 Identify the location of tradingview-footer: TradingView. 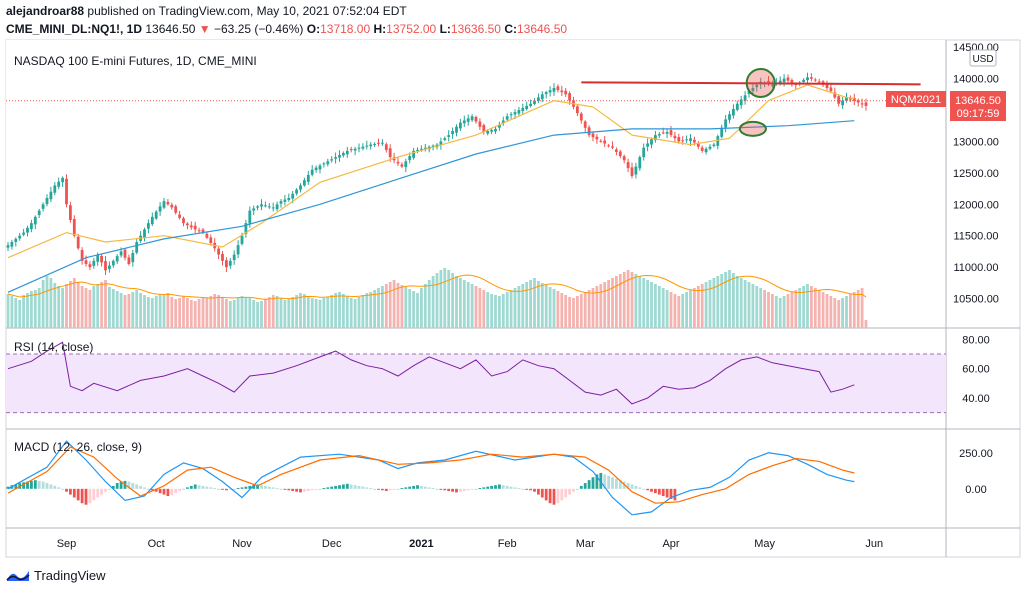
(56, 575).